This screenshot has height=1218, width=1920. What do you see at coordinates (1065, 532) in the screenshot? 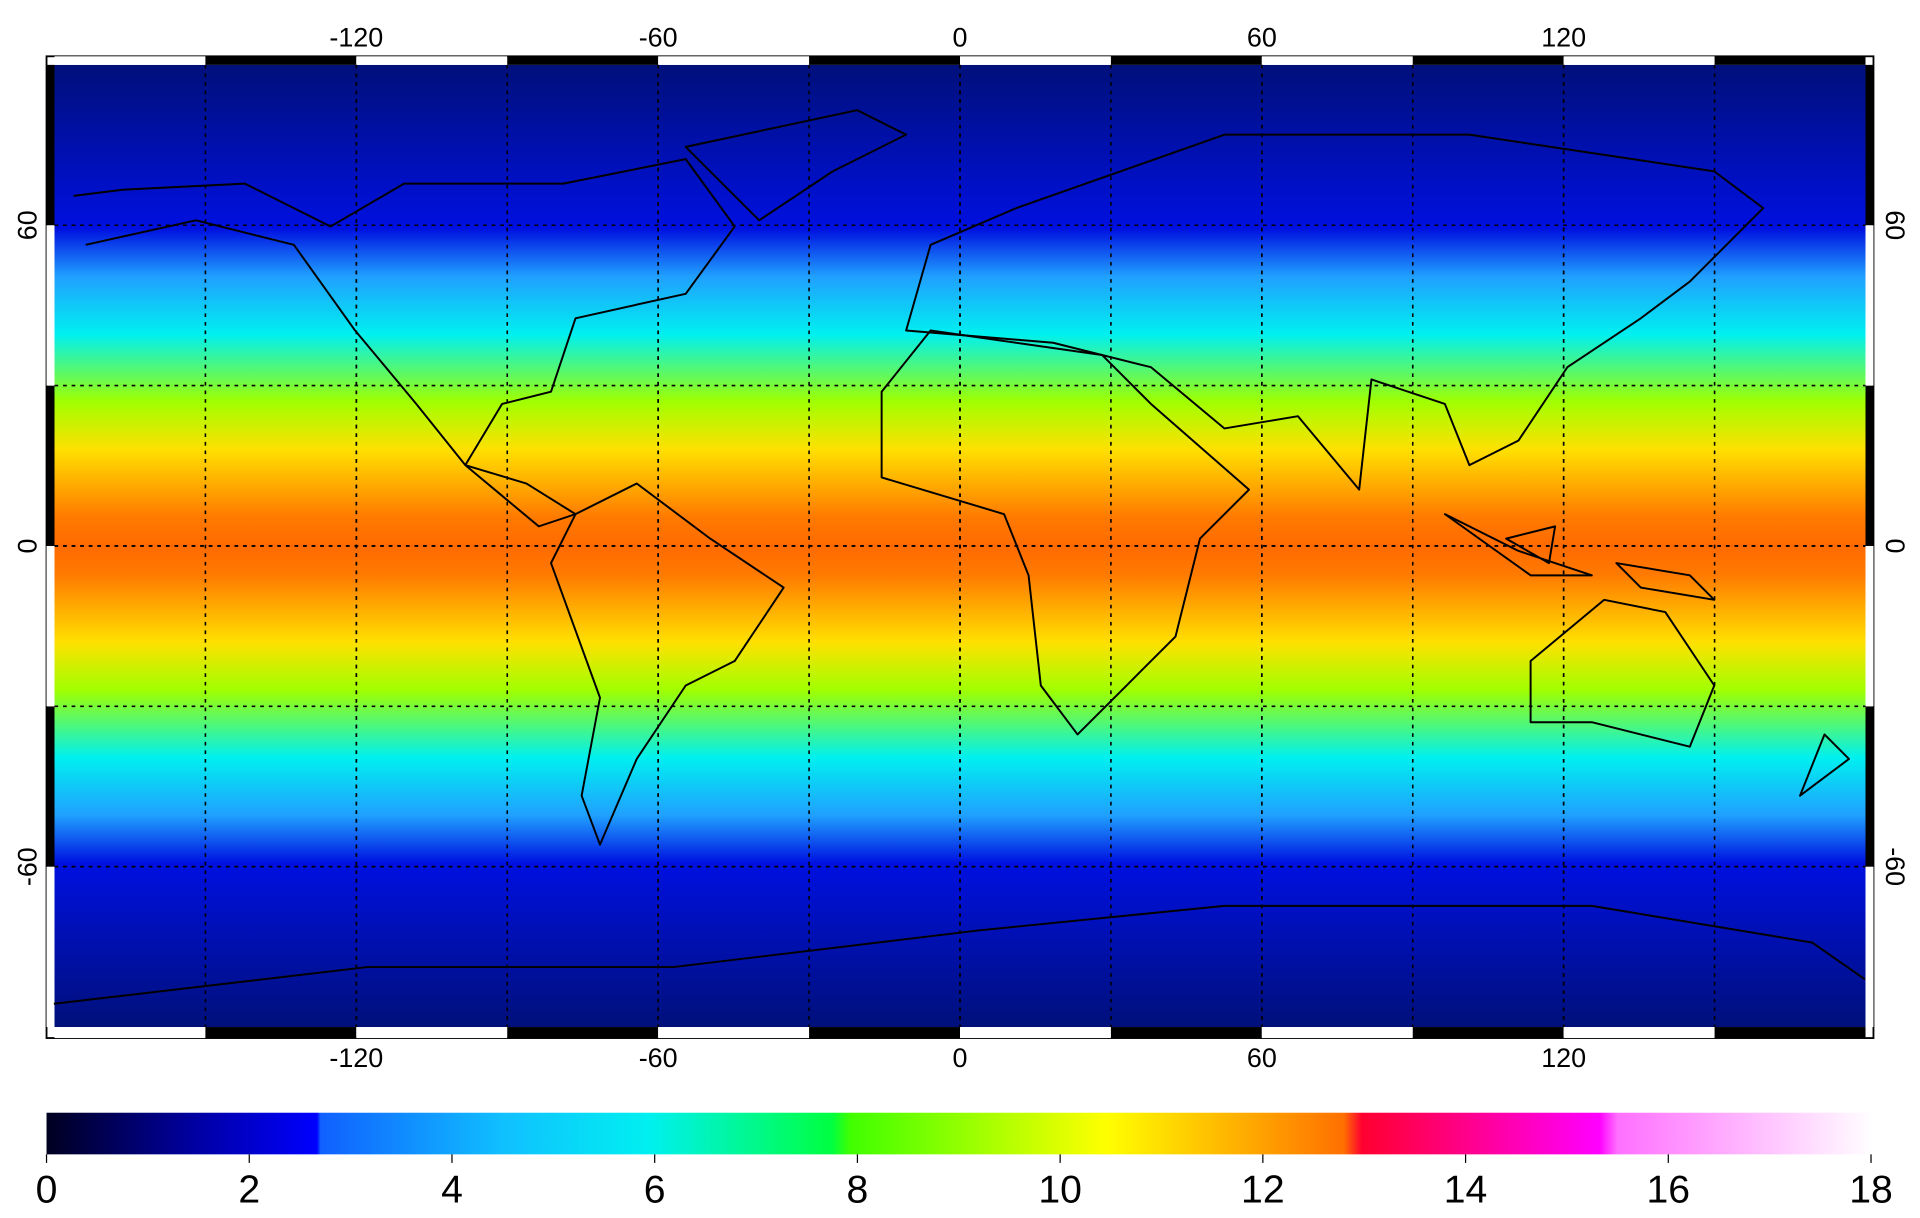
I see `africa` at bounding box center [1065, 532].